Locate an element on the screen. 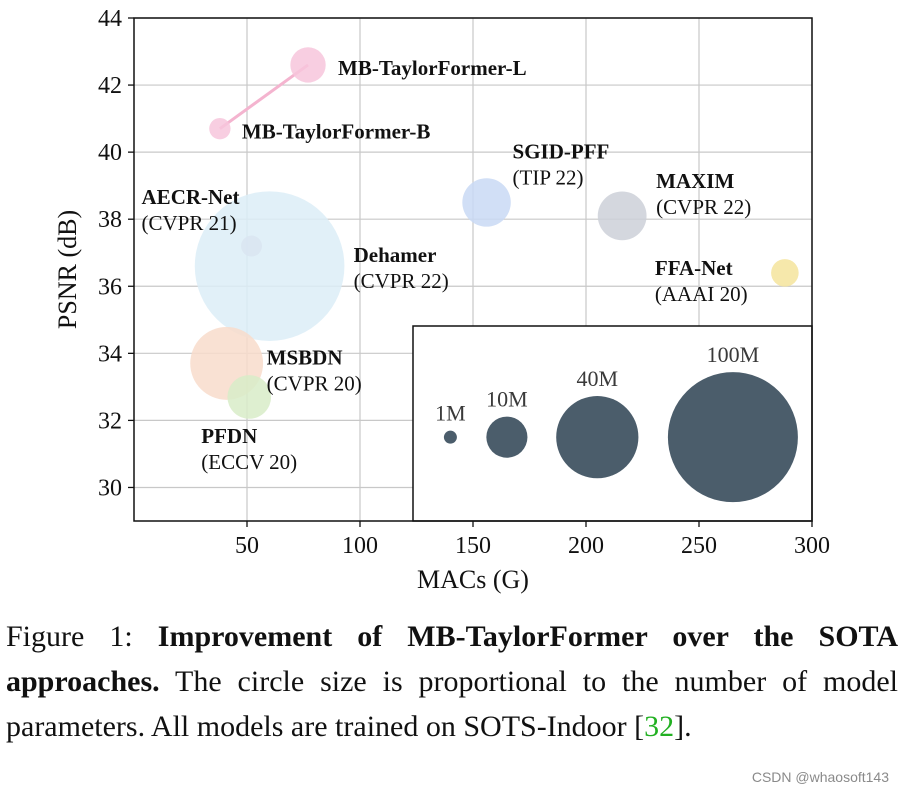 This screenshot has height=795, width=905. point-venue: (AAAI 20) is located at coordinates (701, 294).